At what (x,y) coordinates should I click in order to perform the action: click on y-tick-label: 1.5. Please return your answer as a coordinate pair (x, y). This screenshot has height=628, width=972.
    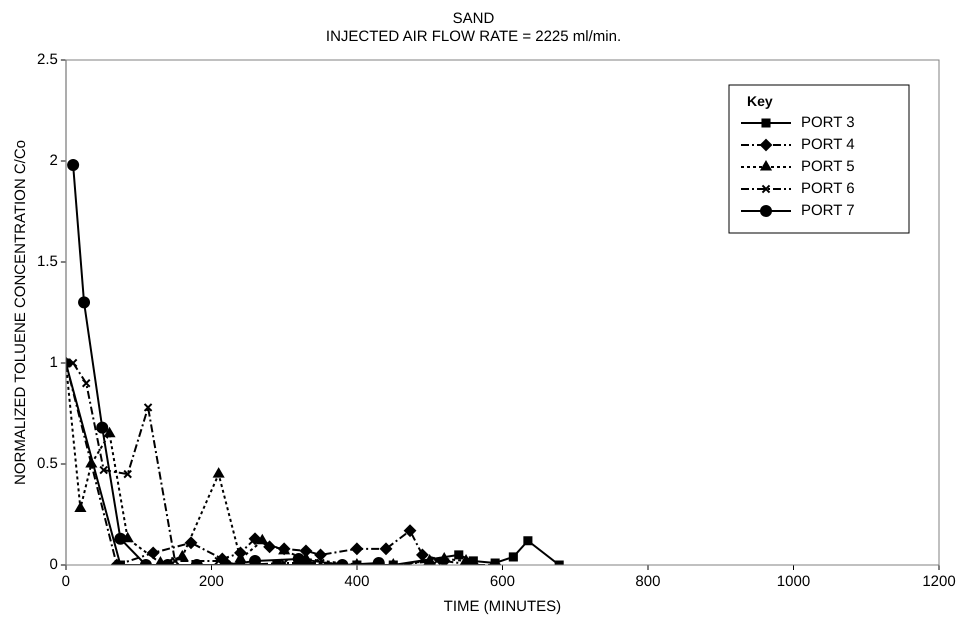
    Looking at the image, I should click on (47, 261).